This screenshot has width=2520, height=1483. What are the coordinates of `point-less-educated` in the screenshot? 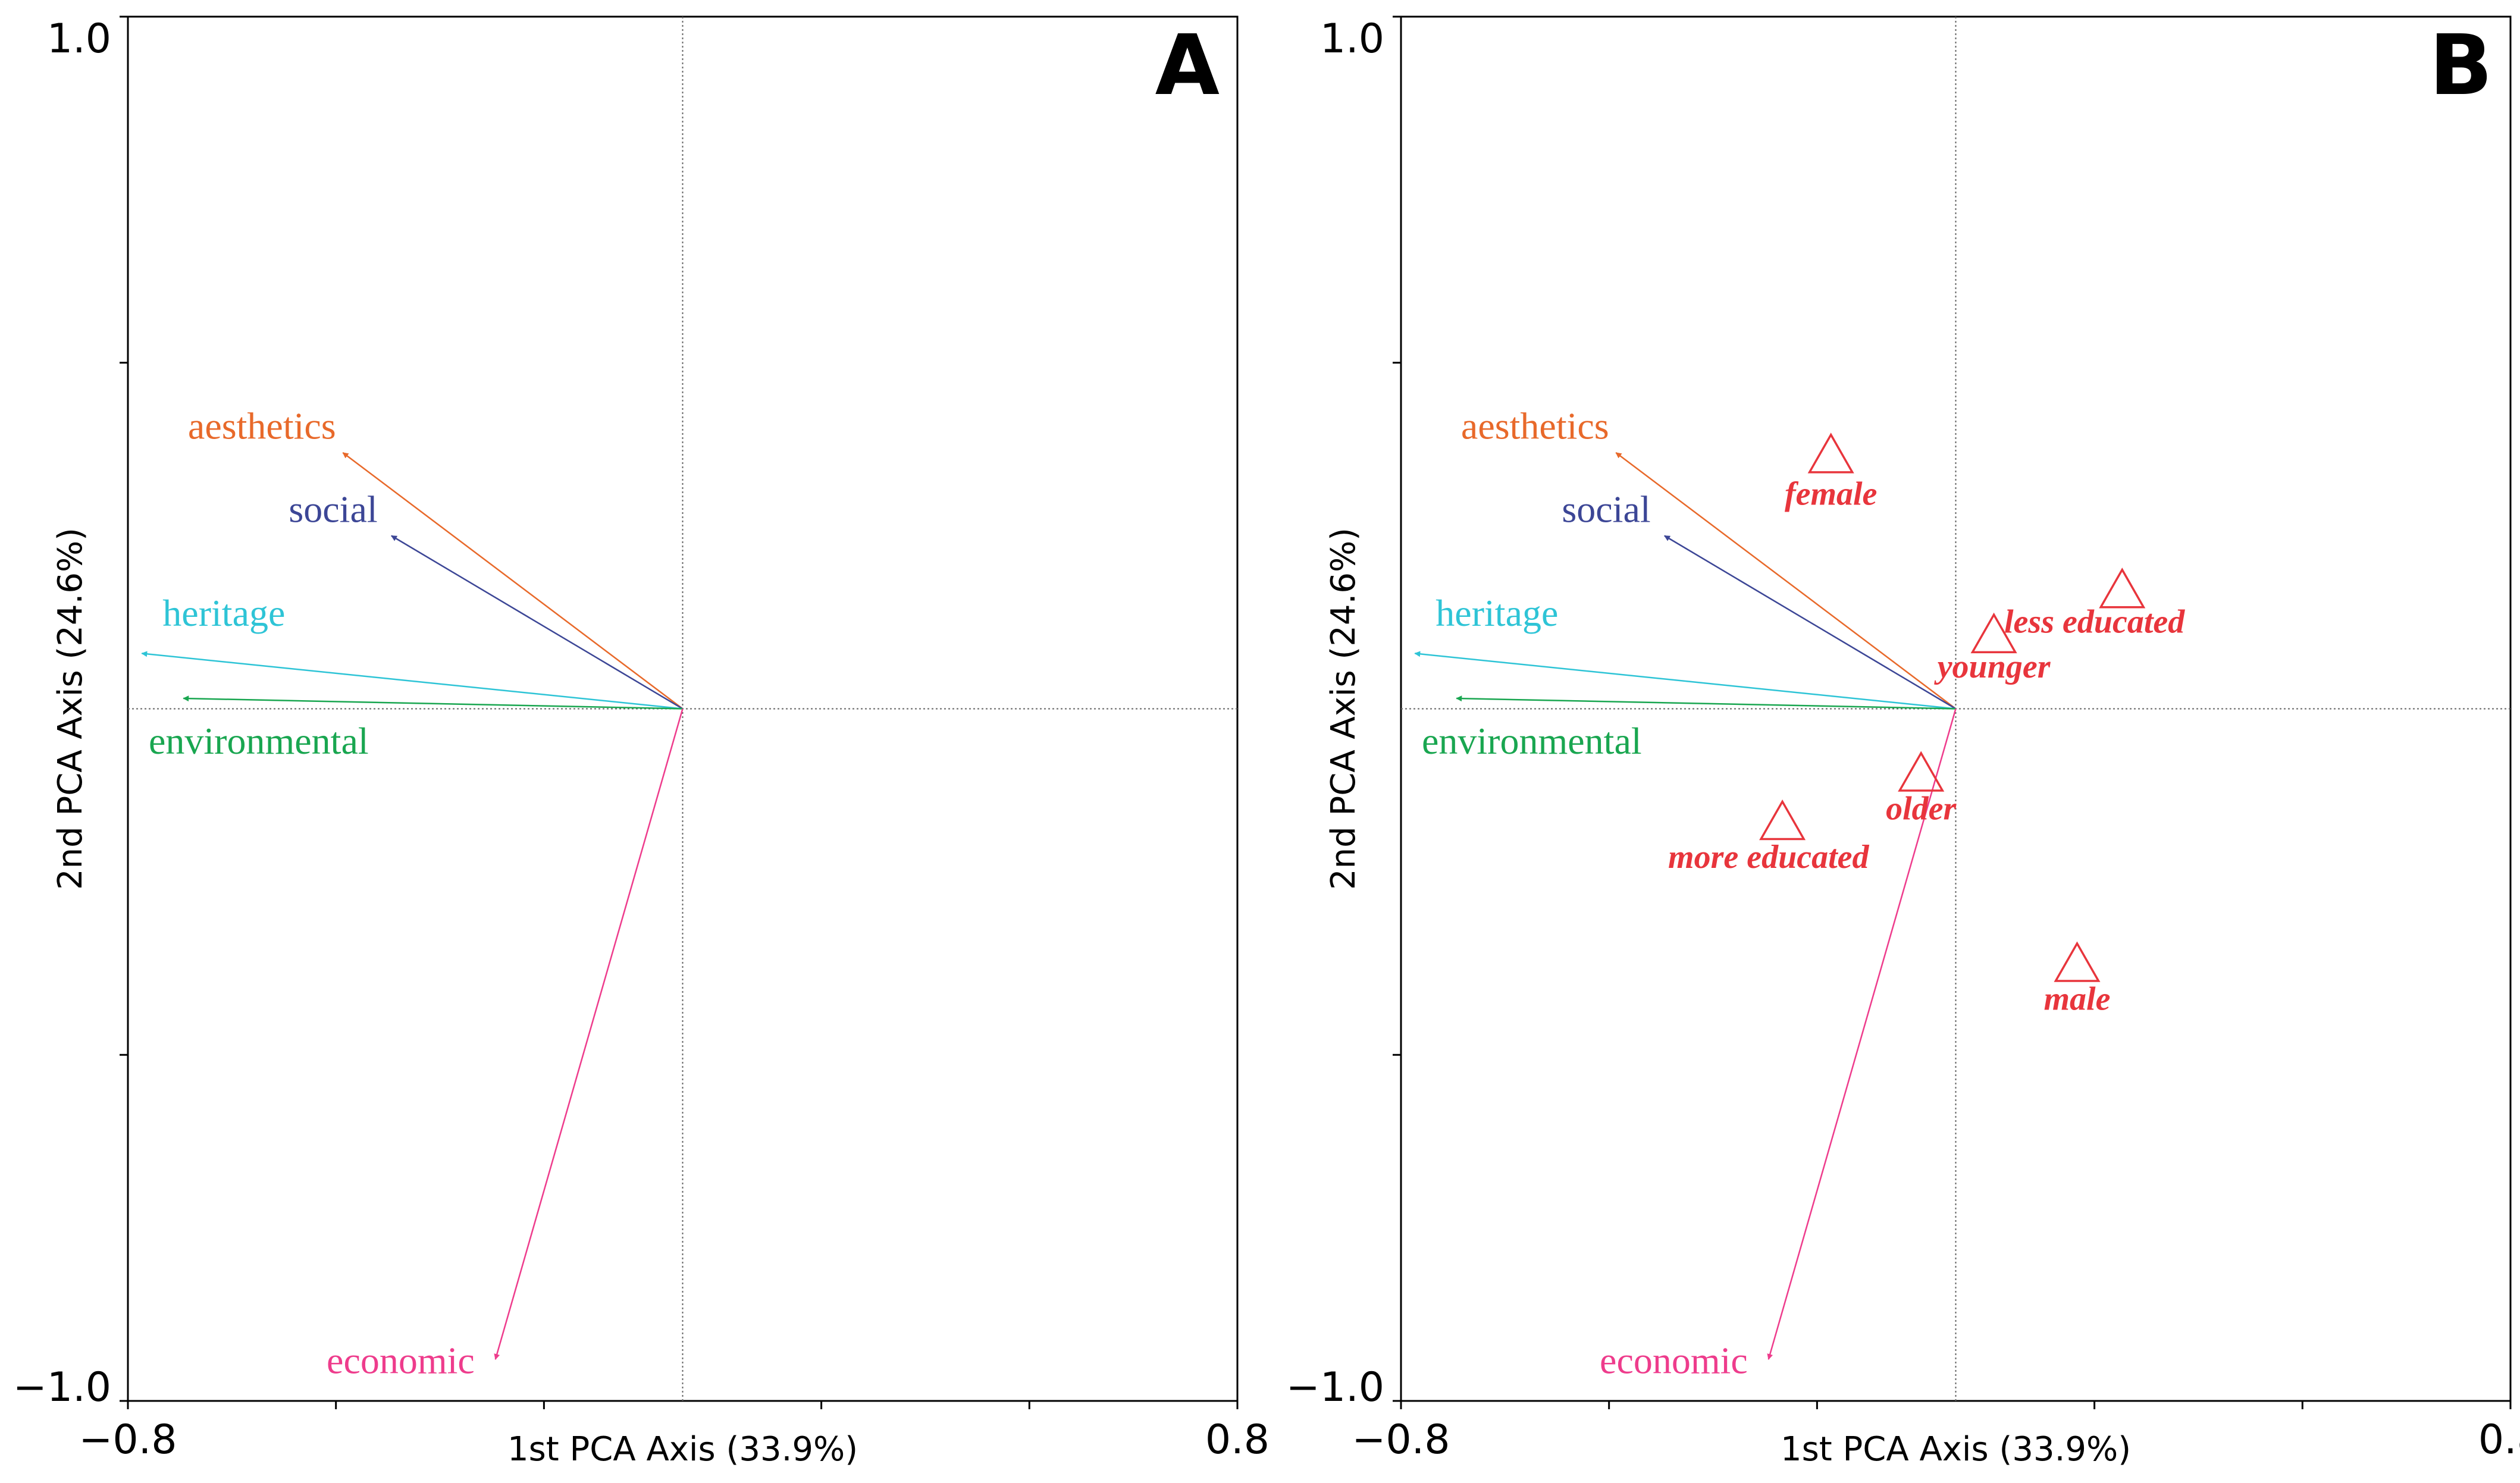 It's located at (2122, 588).